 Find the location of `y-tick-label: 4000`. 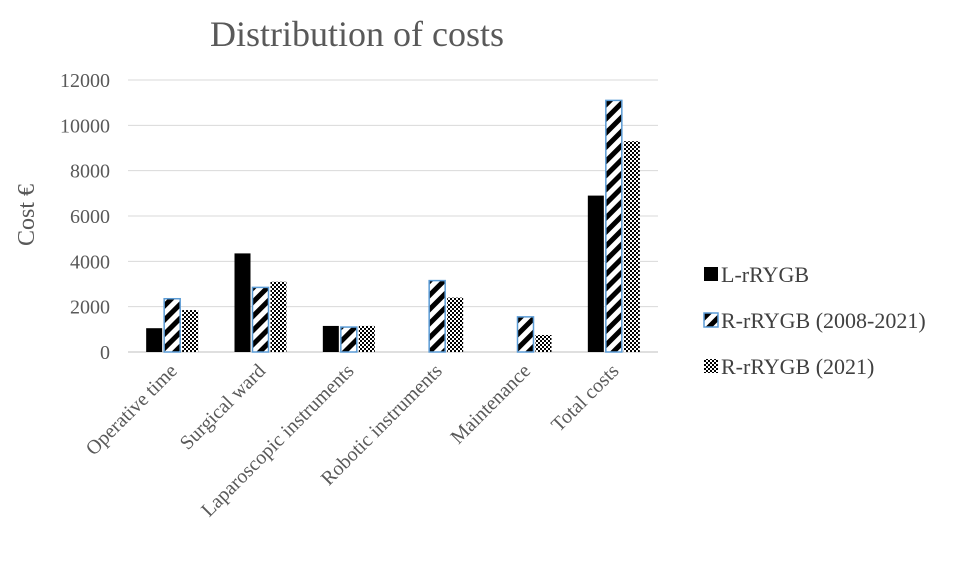

y-tick-label: 4000 is located at coordinates (90, 262).